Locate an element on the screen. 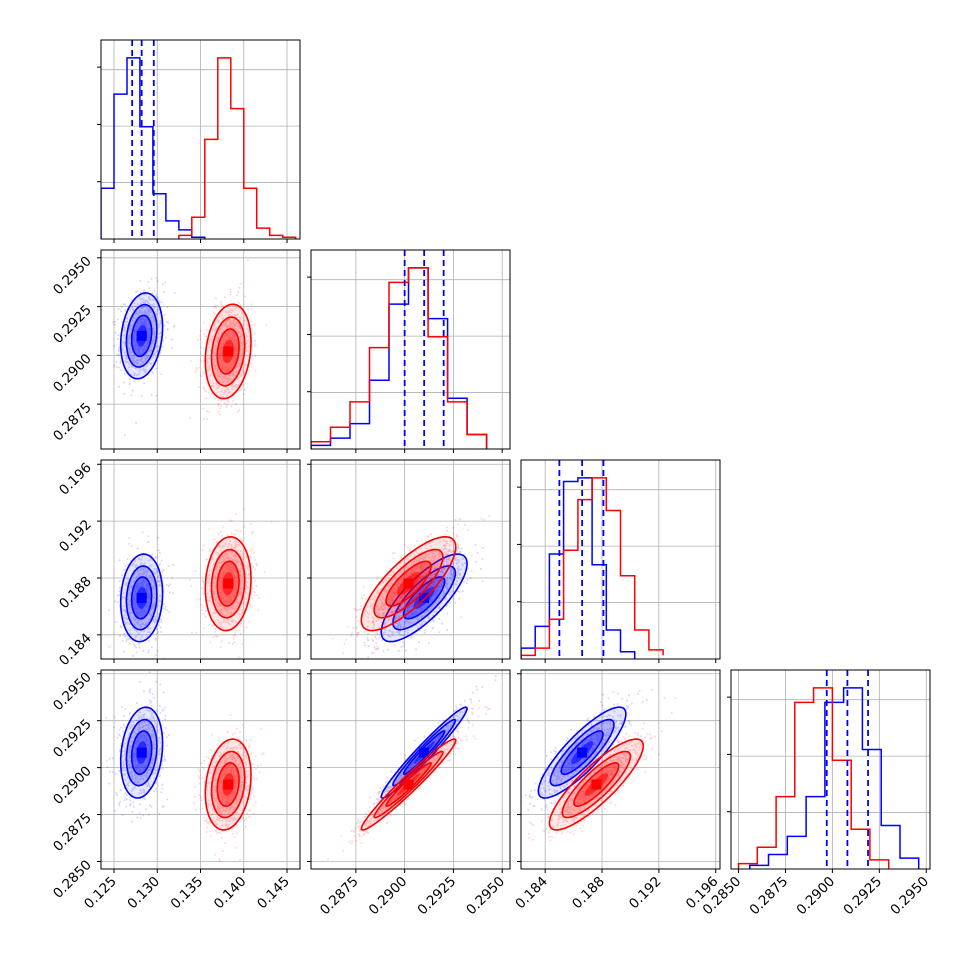  x-tick-label: 0.145 is located at coordinates (273, 893).